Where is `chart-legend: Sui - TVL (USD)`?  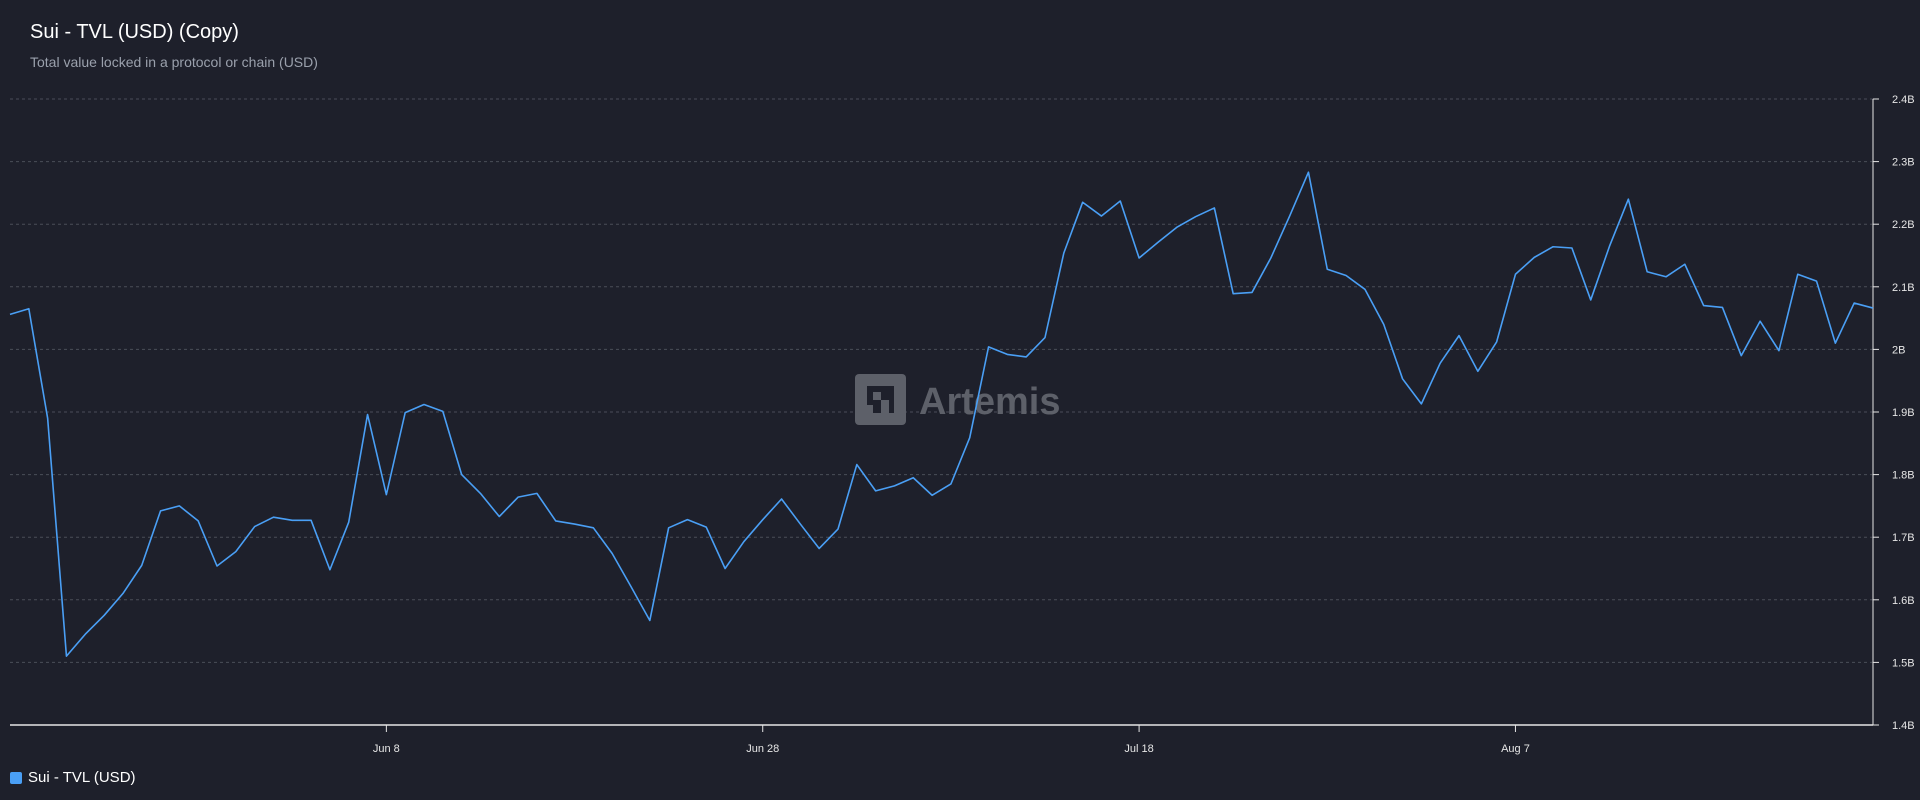 chart-legend: Sui - TVL (USD) is located at coordinates (73, 777).